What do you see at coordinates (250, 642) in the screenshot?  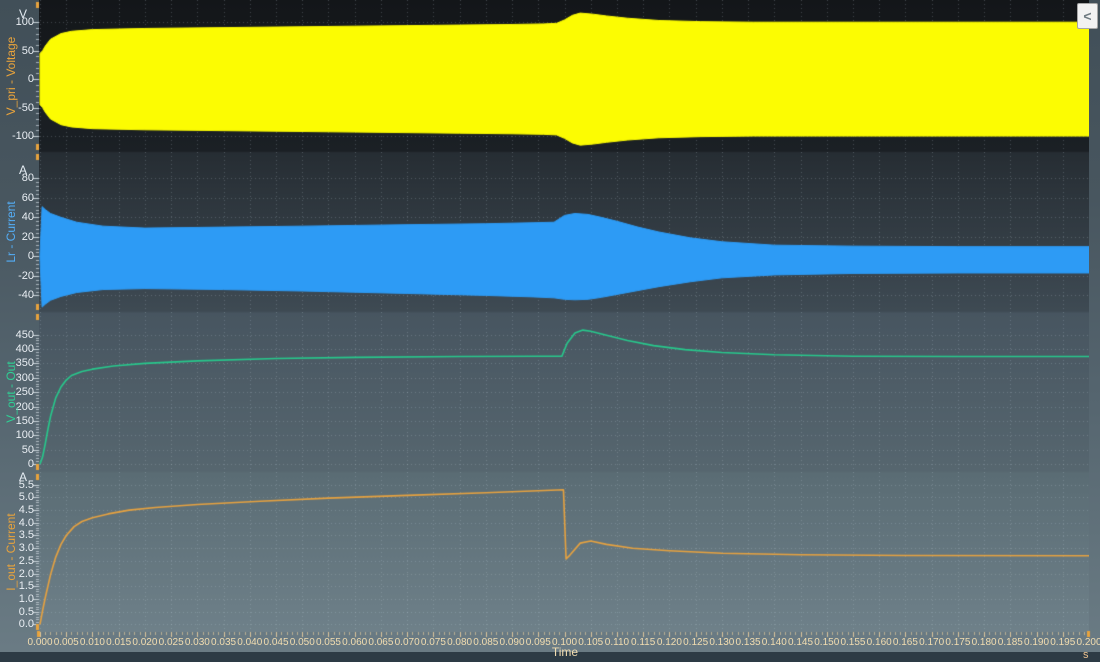 I see `x-tick-label: 0.040` at bounding box center [250, 642].